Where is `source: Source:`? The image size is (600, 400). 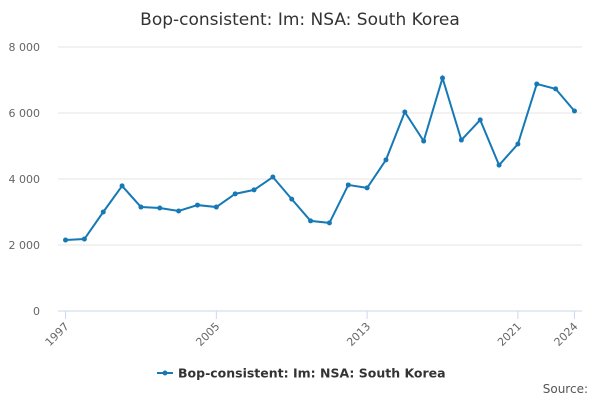 source: Source: is located at coordinates (565, 389).